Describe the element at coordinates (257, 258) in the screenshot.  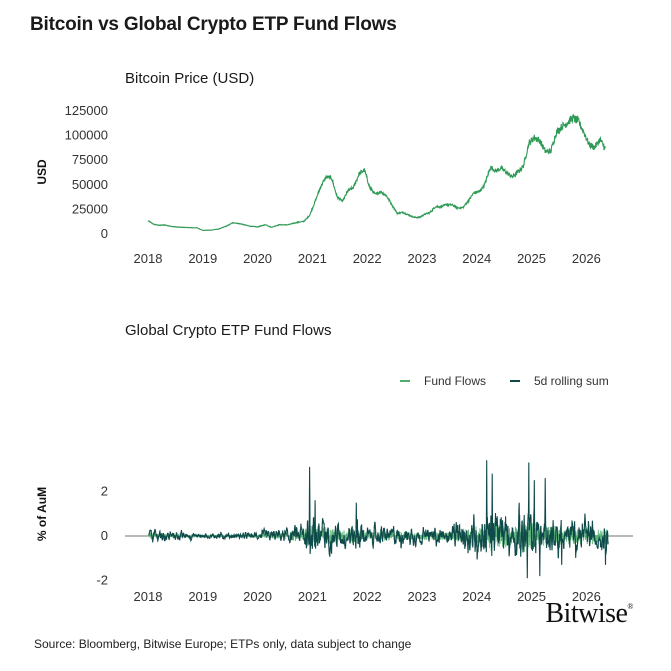
I see `price-x-tick-label: 2020` at that location.